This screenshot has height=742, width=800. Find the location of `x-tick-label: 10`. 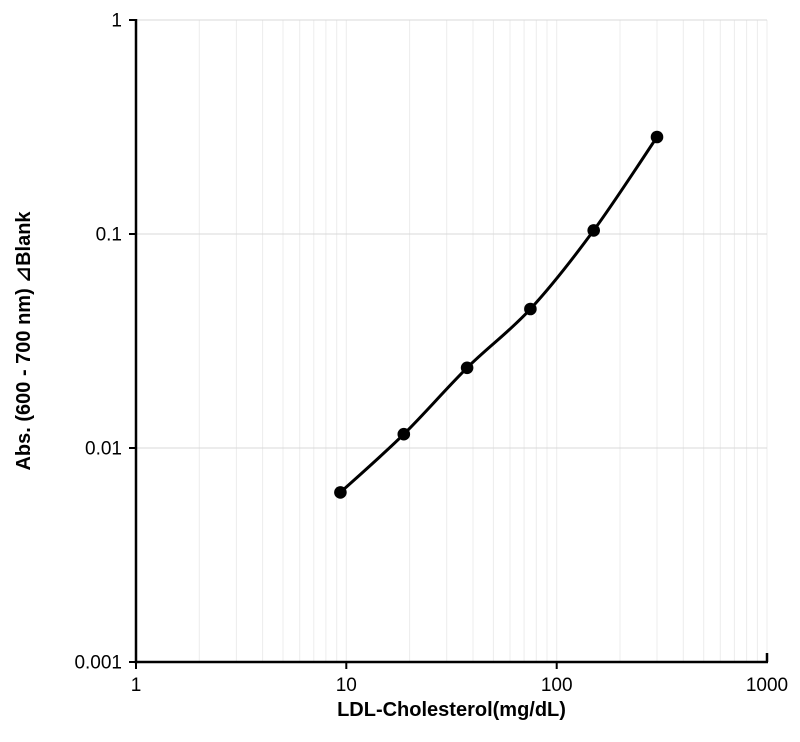

x-tick-label: 10 is located at coordinates (346, 685).